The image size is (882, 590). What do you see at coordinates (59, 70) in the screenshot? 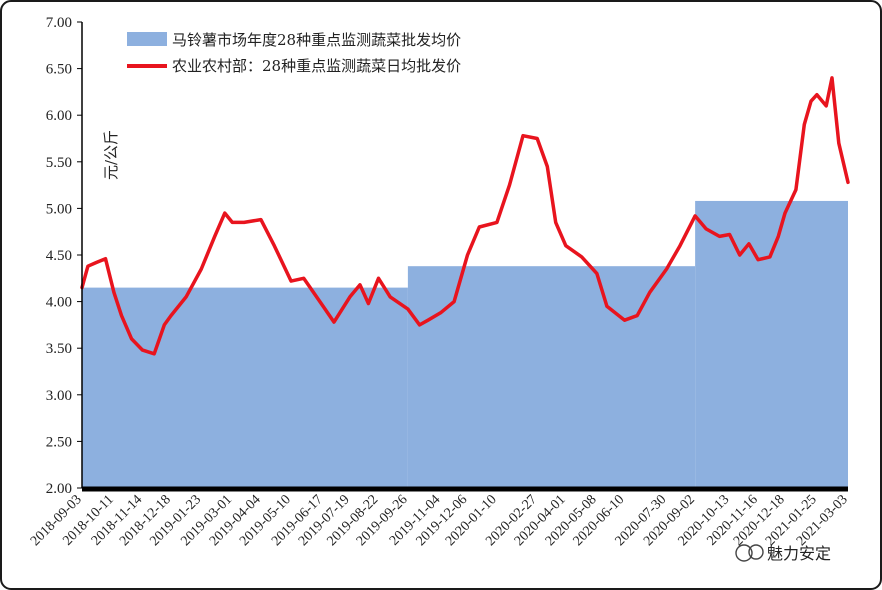
I see `y-tick-label: 6.50` at bounding box center [59, 70].